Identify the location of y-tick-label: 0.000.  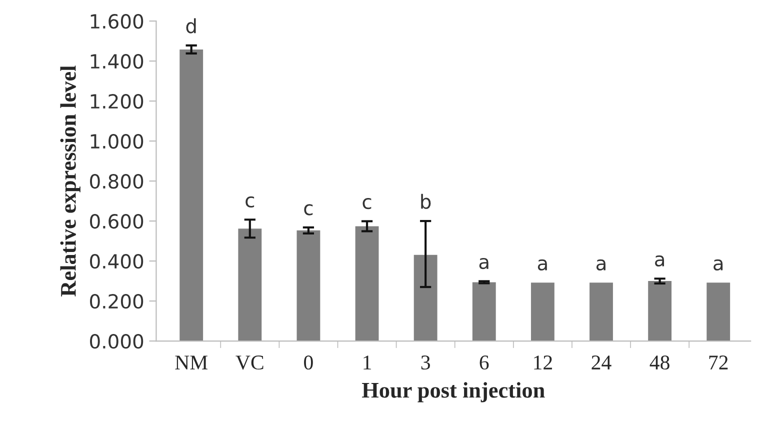
(117, 341).